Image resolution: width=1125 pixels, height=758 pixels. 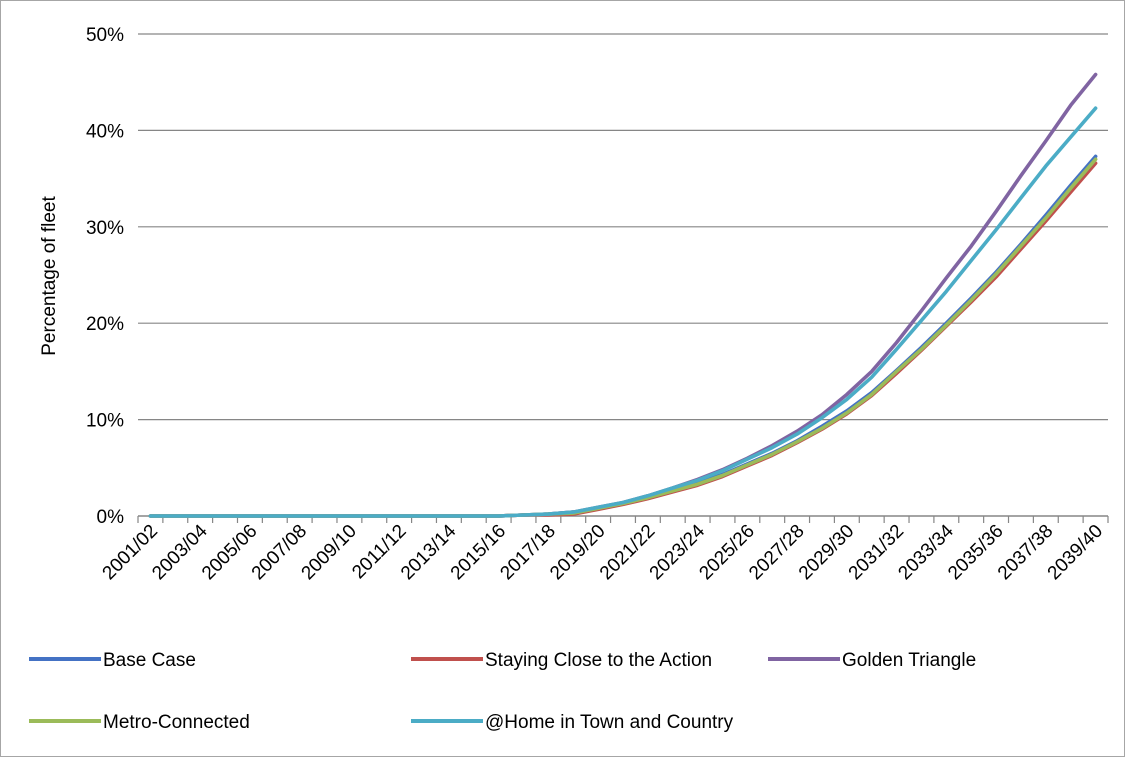 What do you see at coordinates (329, 552) in the screenshot?
I see `x-tick-label: 2009/10` at bounding box center [329, 552].